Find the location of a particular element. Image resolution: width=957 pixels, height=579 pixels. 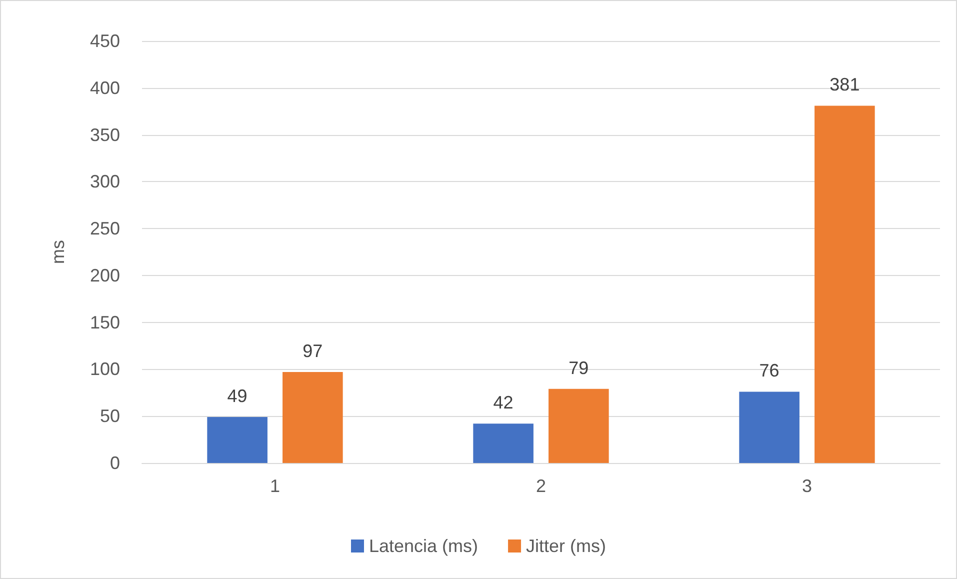

data-label: 49 is located at coordinates (237, 396).